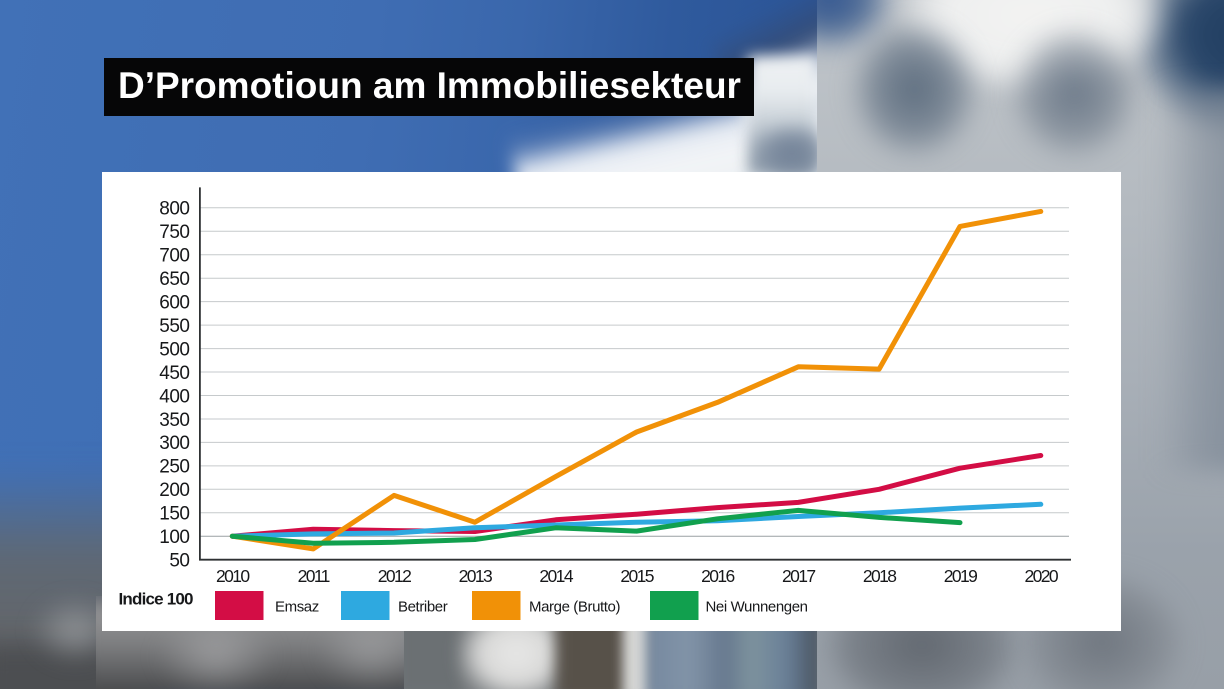  I want to click on svg-text: 2020, so click(1042, 576).